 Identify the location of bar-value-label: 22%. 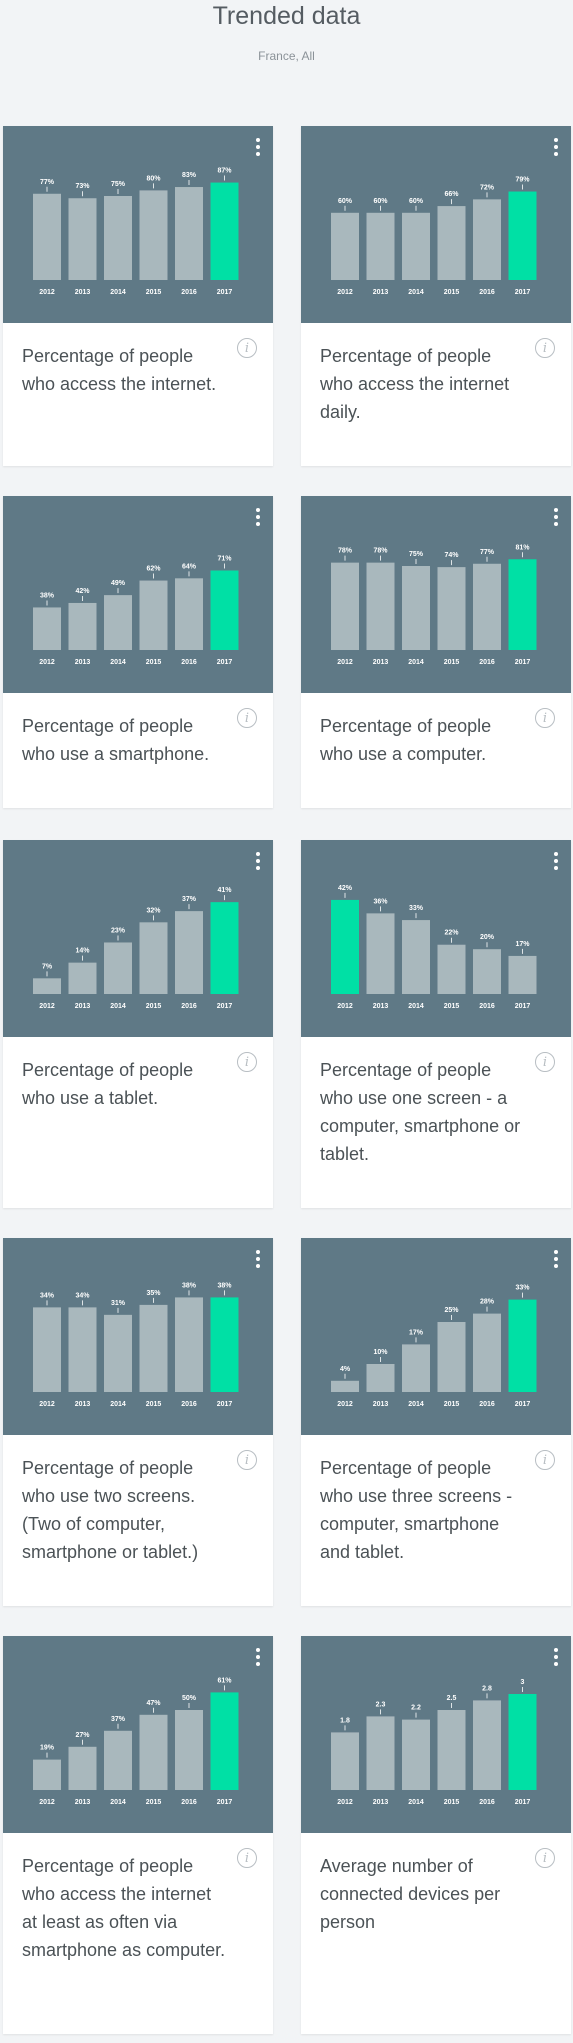
(451, 933).